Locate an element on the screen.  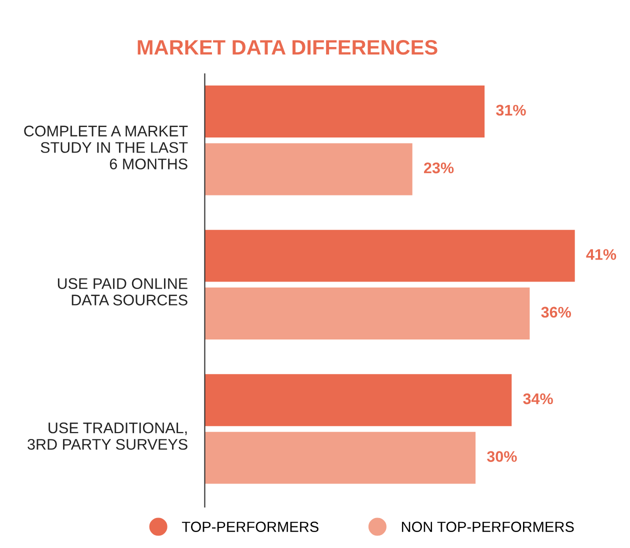
chart-title: MARKET DATA DIFFERENCES is located at coordinates (288, 47).